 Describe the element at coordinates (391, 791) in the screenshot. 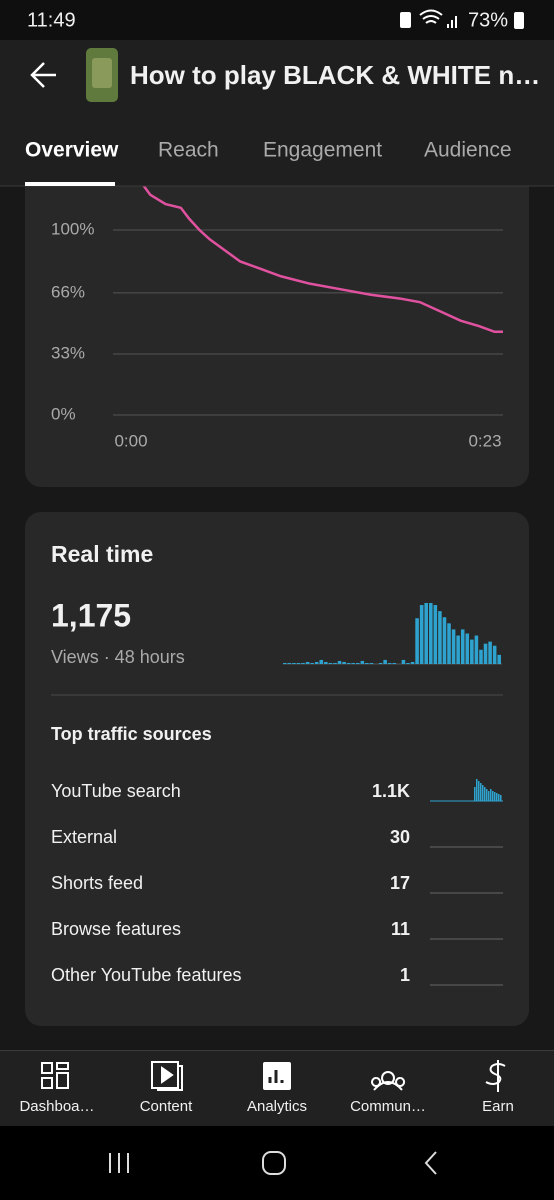

I see `traffic-value: 1.1K` at that location.